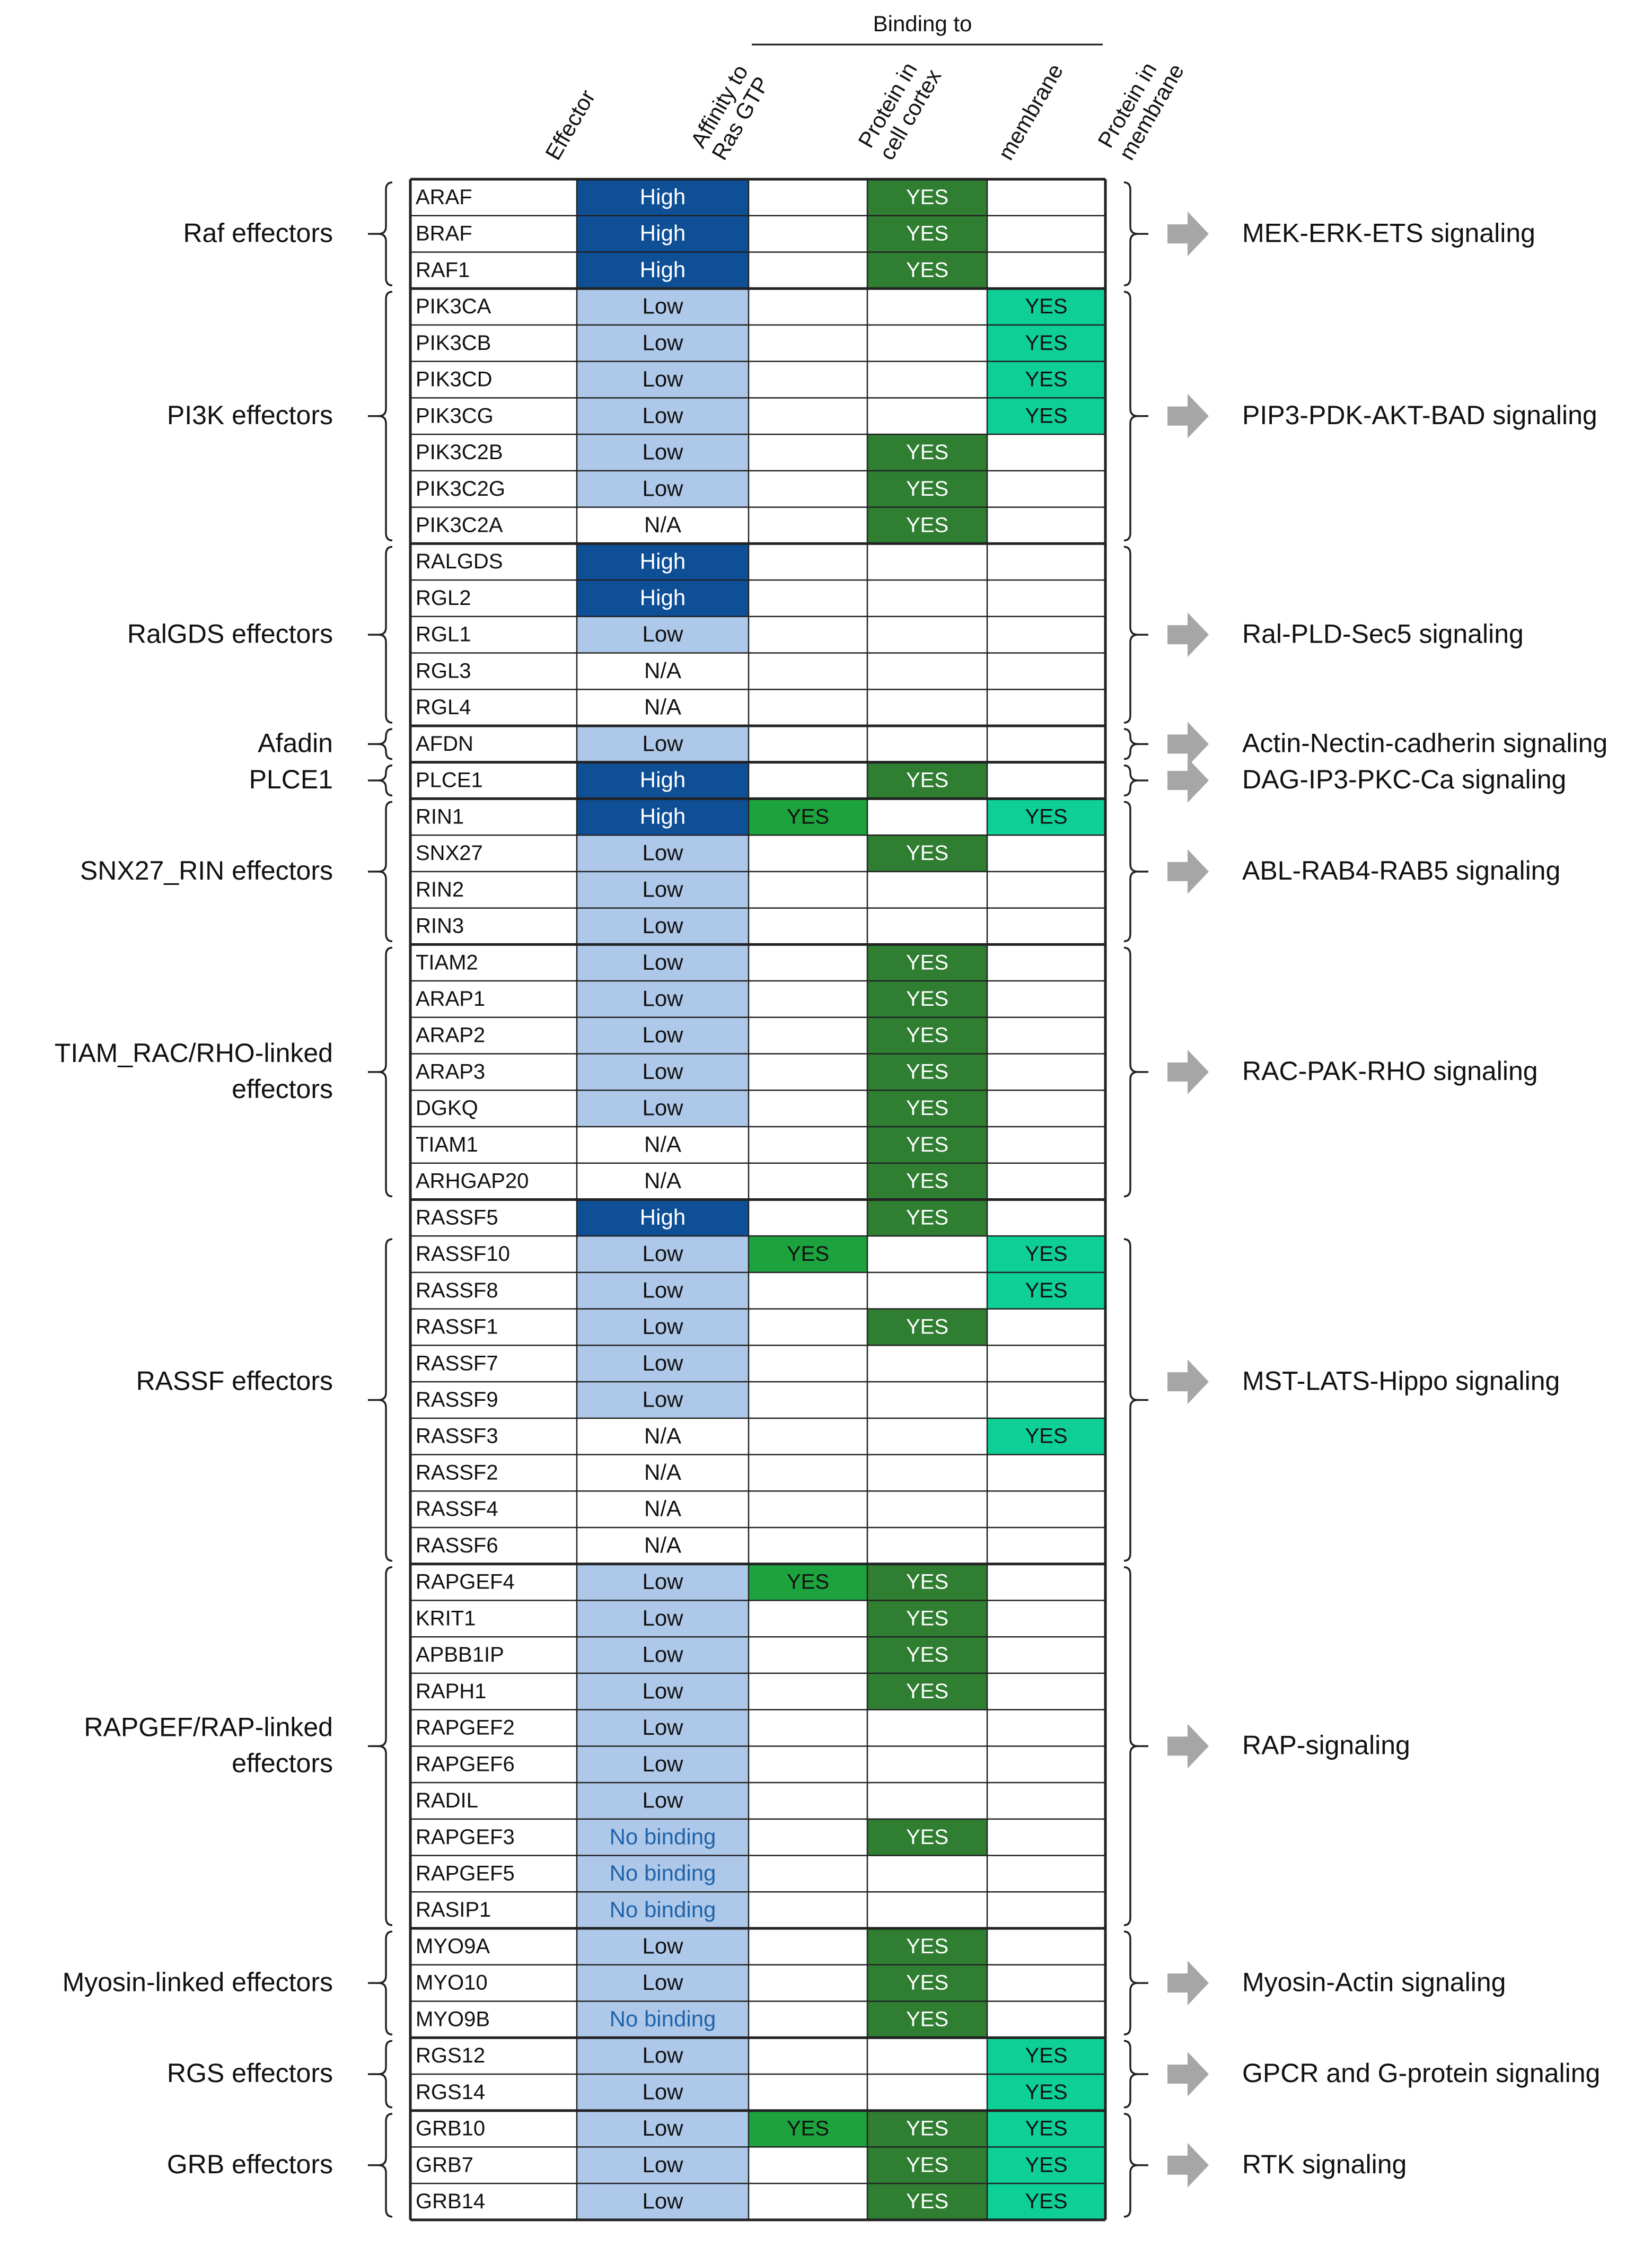  I want to click on effector-name: PIK3CG, so click(455, 415).